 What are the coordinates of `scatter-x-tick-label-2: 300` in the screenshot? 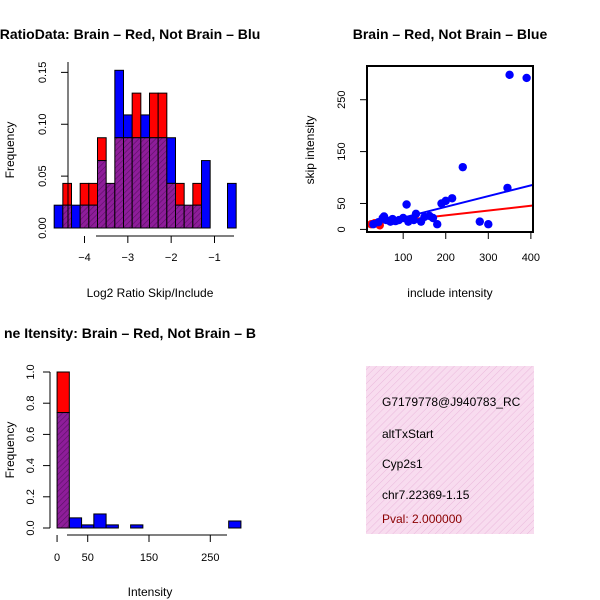 It's located at (488, 258).